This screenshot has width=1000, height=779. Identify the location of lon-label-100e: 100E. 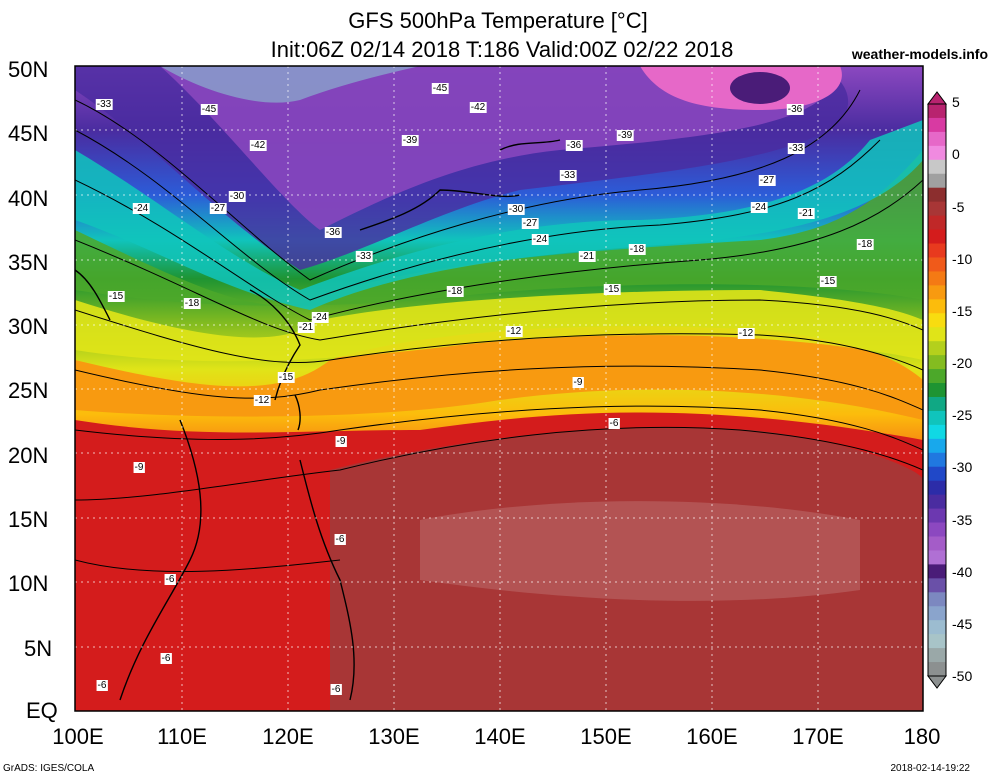
(78, 736).